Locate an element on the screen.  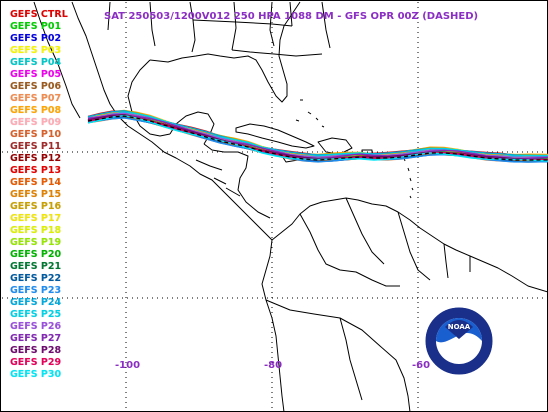
legend-item: GEFS P04 is located at coordinates (36, 62).